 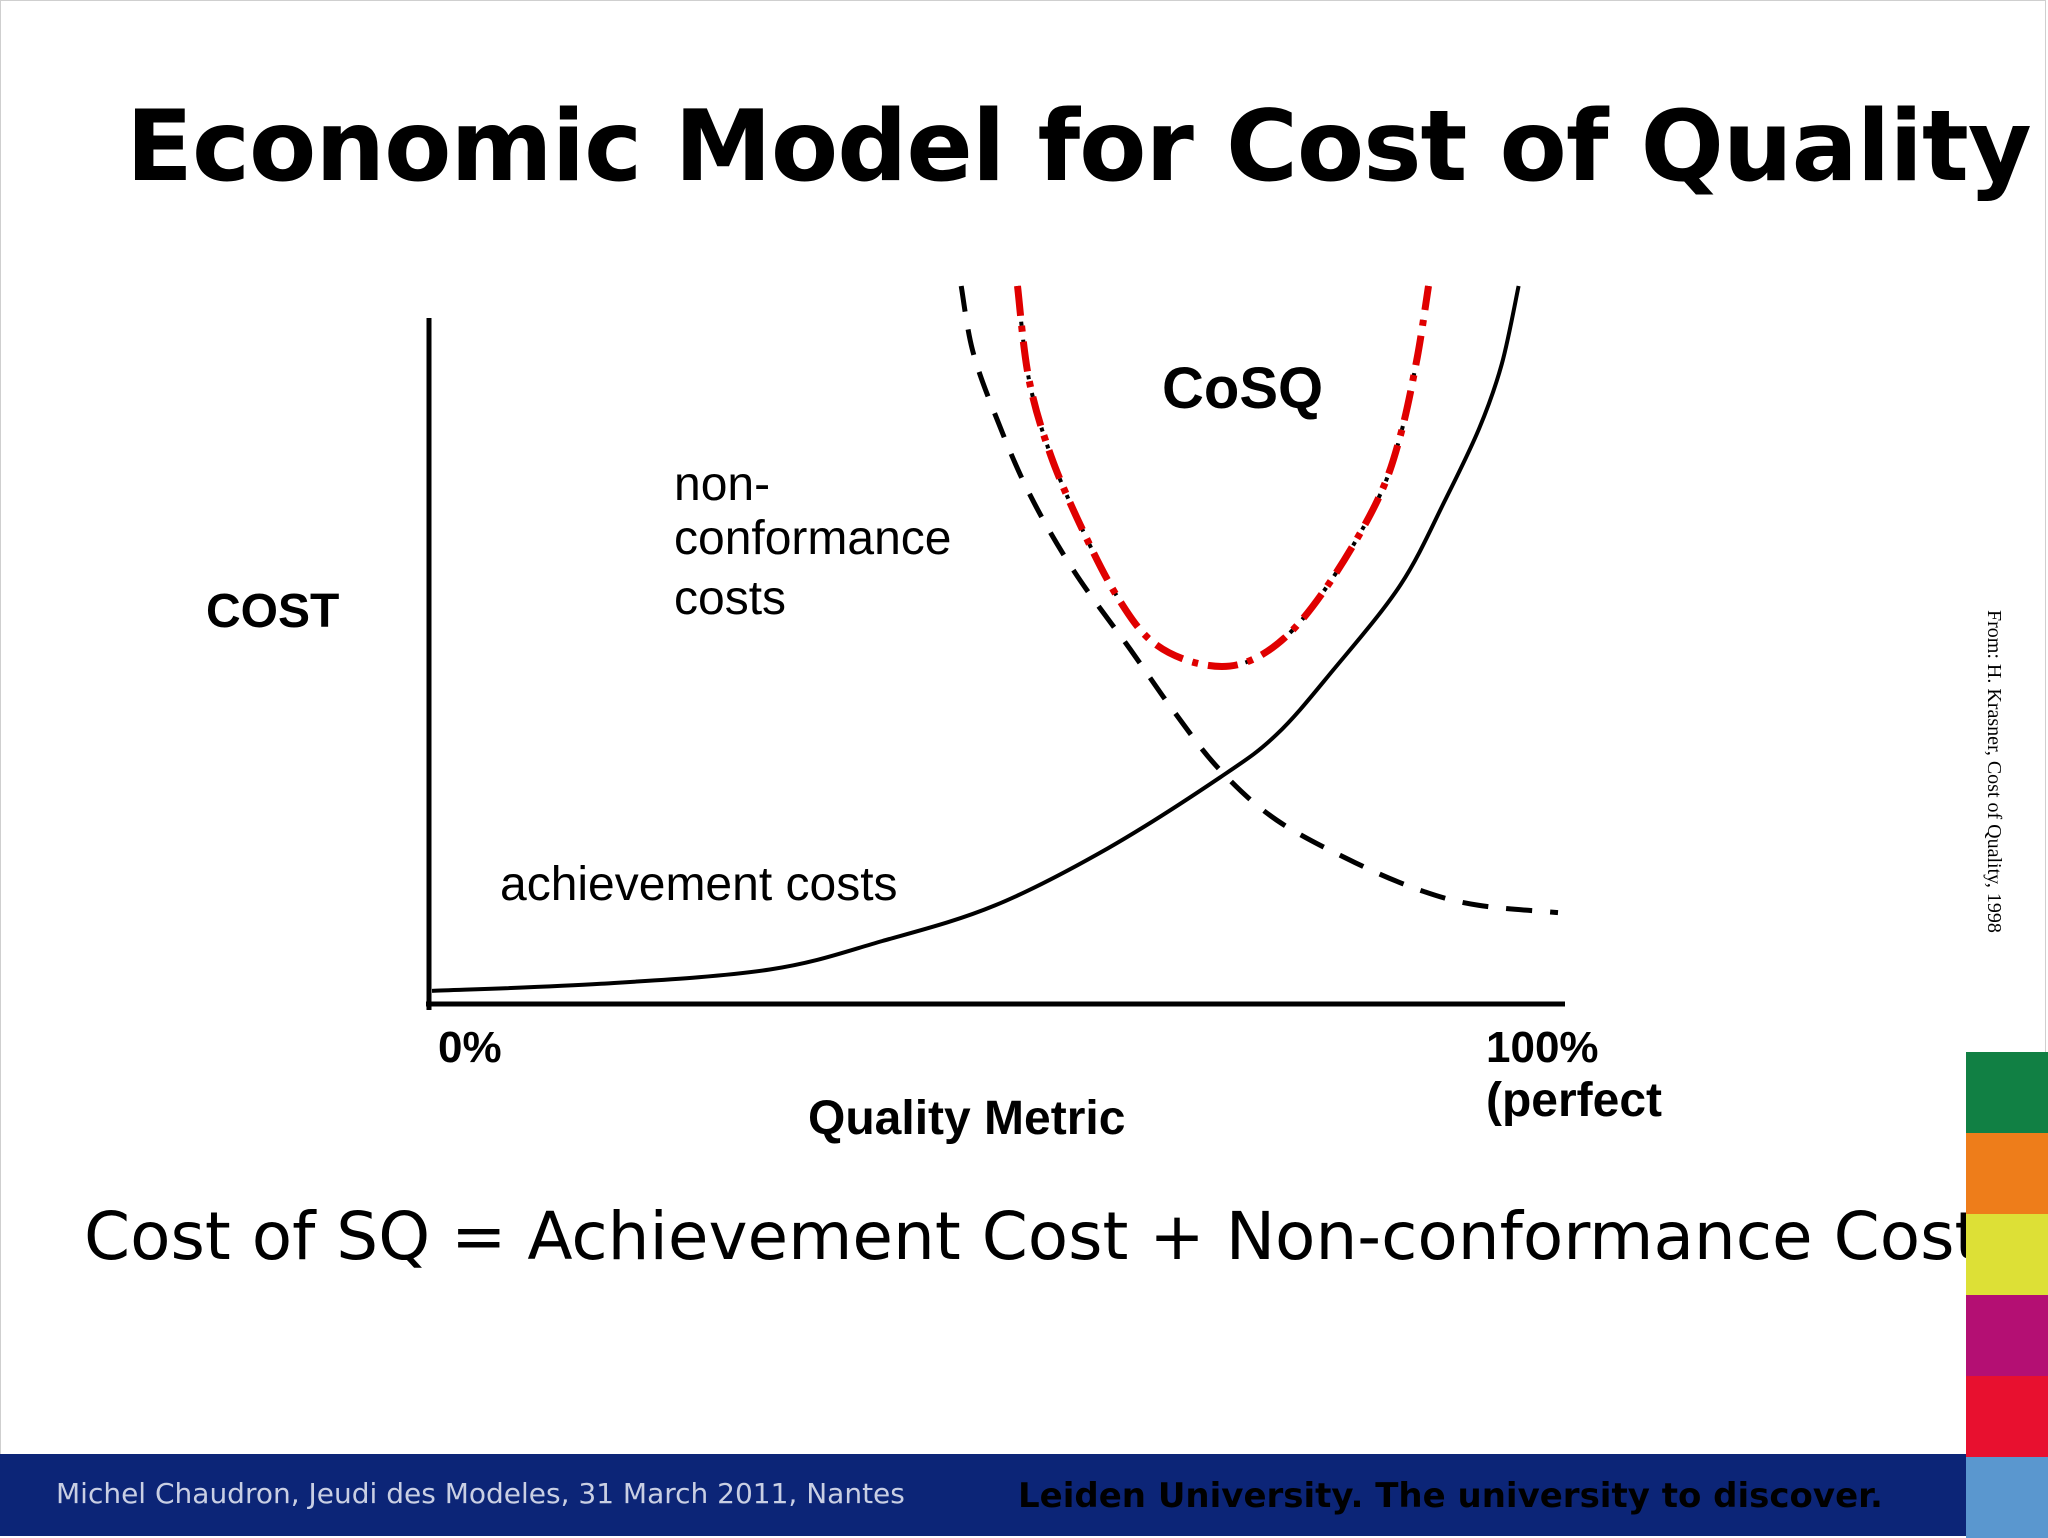 I want to click on non-conformance-cost-curve, so click(x=1258, y=600).